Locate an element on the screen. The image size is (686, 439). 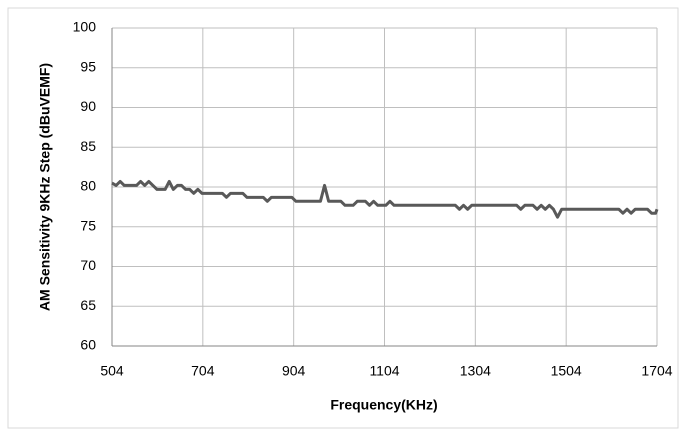
y-tick-label: 60 is located at coordinates (88, 345).